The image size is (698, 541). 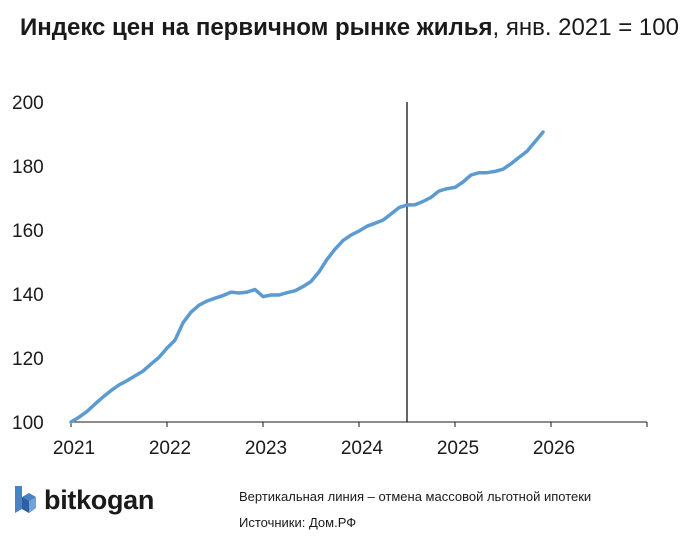 I want to click on brand-name: bitkogan, so click(x=99, y=499).